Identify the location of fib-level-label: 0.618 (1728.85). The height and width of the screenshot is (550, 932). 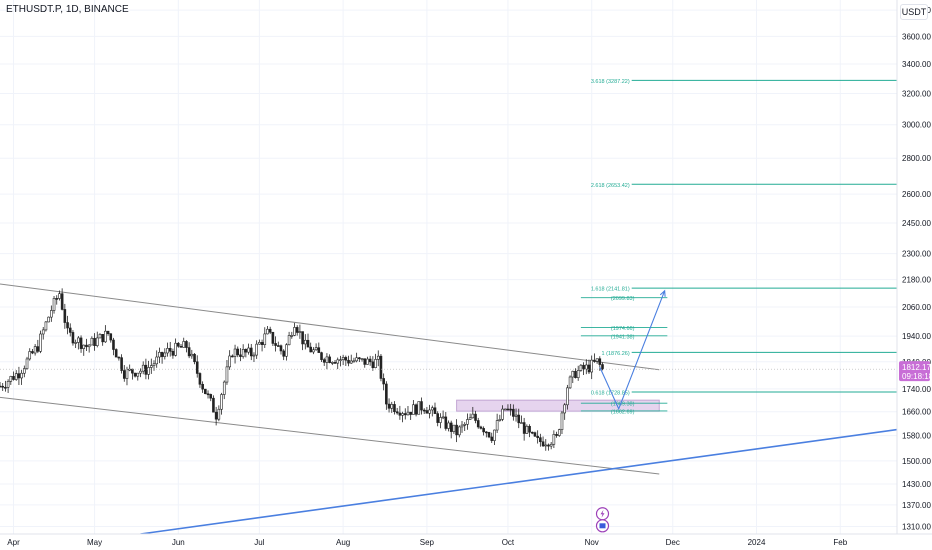
(610, 394).